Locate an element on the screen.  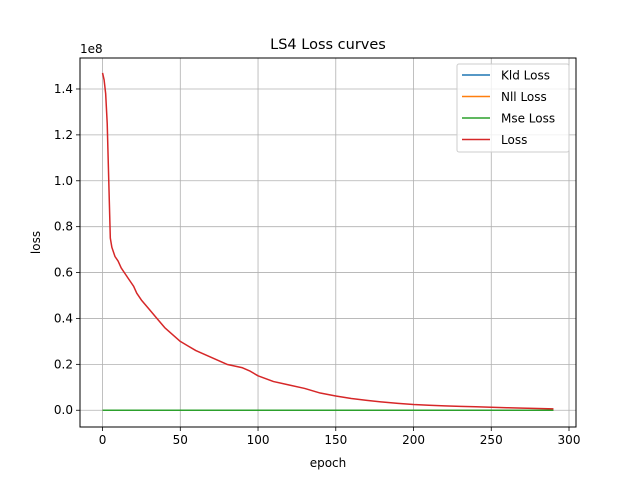
y-axis-label: loss is located at coordinates (36, 242).